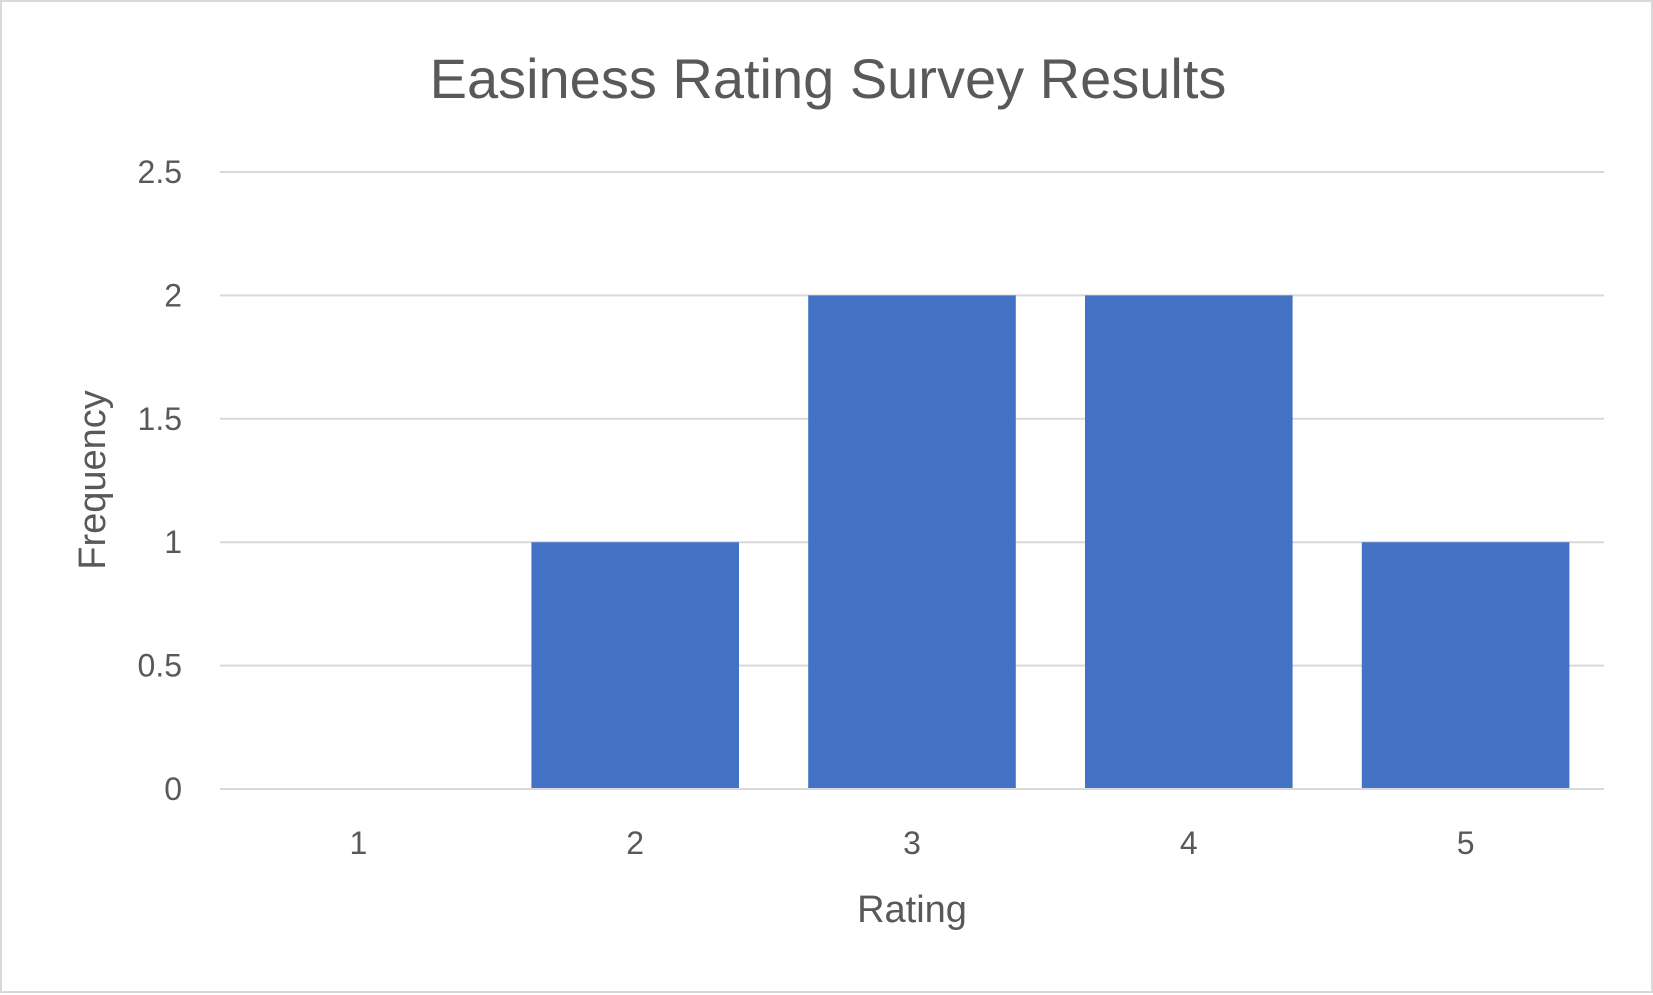 This screenshot has height=995, width=1653. Describe the element at coordinates (635, 843) in the screenshot. I see `x-tick-label: 2` at that location.